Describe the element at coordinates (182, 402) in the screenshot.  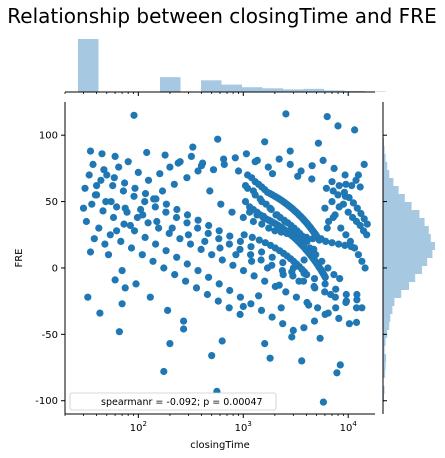
I see `legend-text: spearmanr = -0.092; p = 0.00047` at that location.